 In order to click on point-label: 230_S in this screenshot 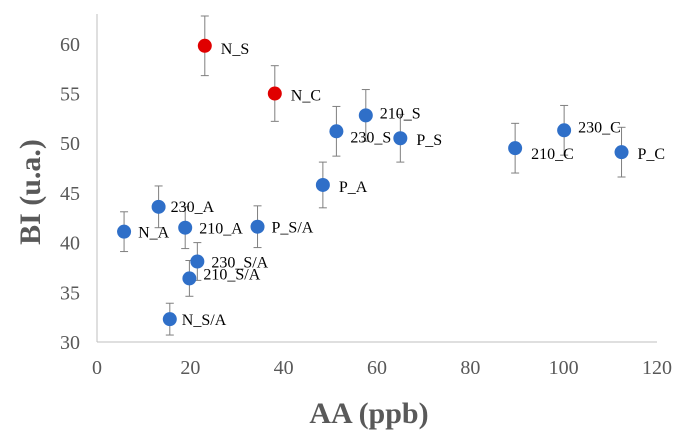, I will do `click(370, 137)`.